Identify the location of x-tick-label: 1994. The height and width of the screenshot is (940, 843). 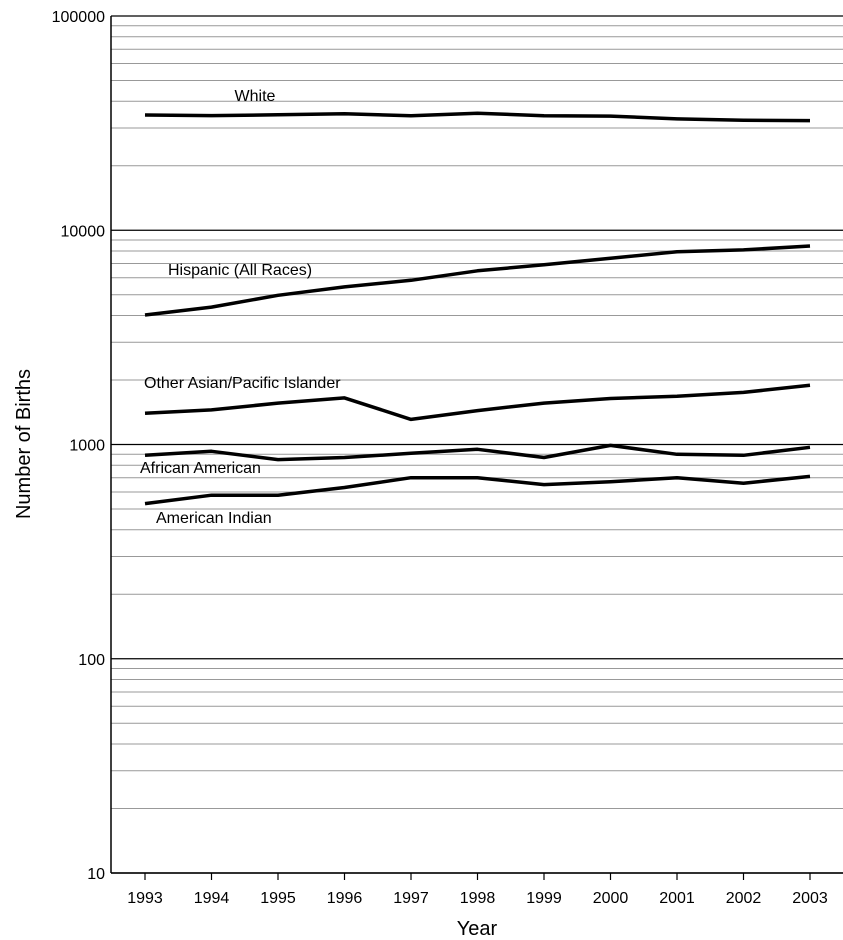
(212, 898).